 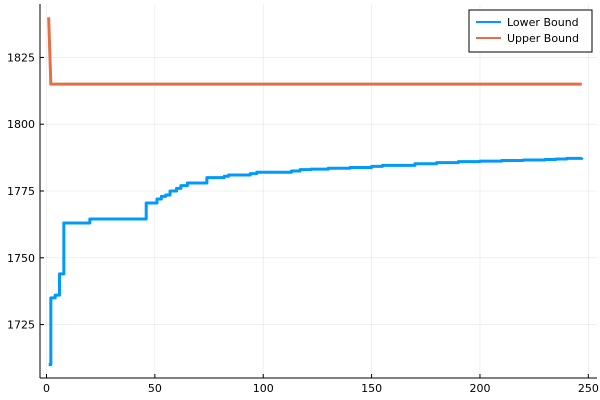 What do you see at coordinates (21, 258) in the screenshot?
I see `y-tick-label-1750: 1750` at bounding box center [21, 258].